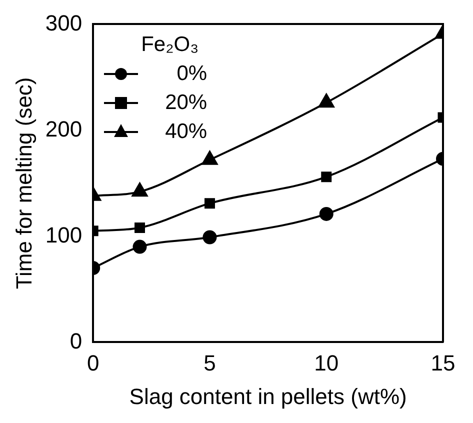 This screenshot has width=473, height=423. Describe the element at coordinates (186, 103) in the screenshot. I see `legend-label: 20%` at that location.